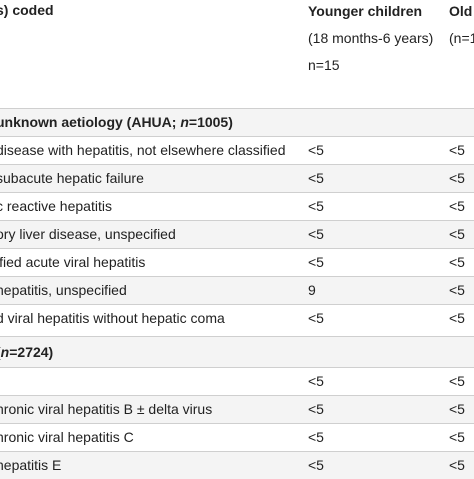 This screenshot has height=479, width=474. Describe the element at coordinates (112, 318) in the screenshot. I see `row-label: d viral hepatitis without hepatic coma` at that location.